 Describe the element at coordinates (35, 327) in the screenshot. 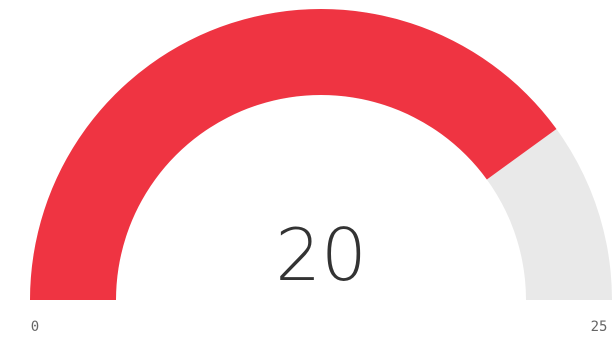

I see `gauge-min-label: 0` at that location.